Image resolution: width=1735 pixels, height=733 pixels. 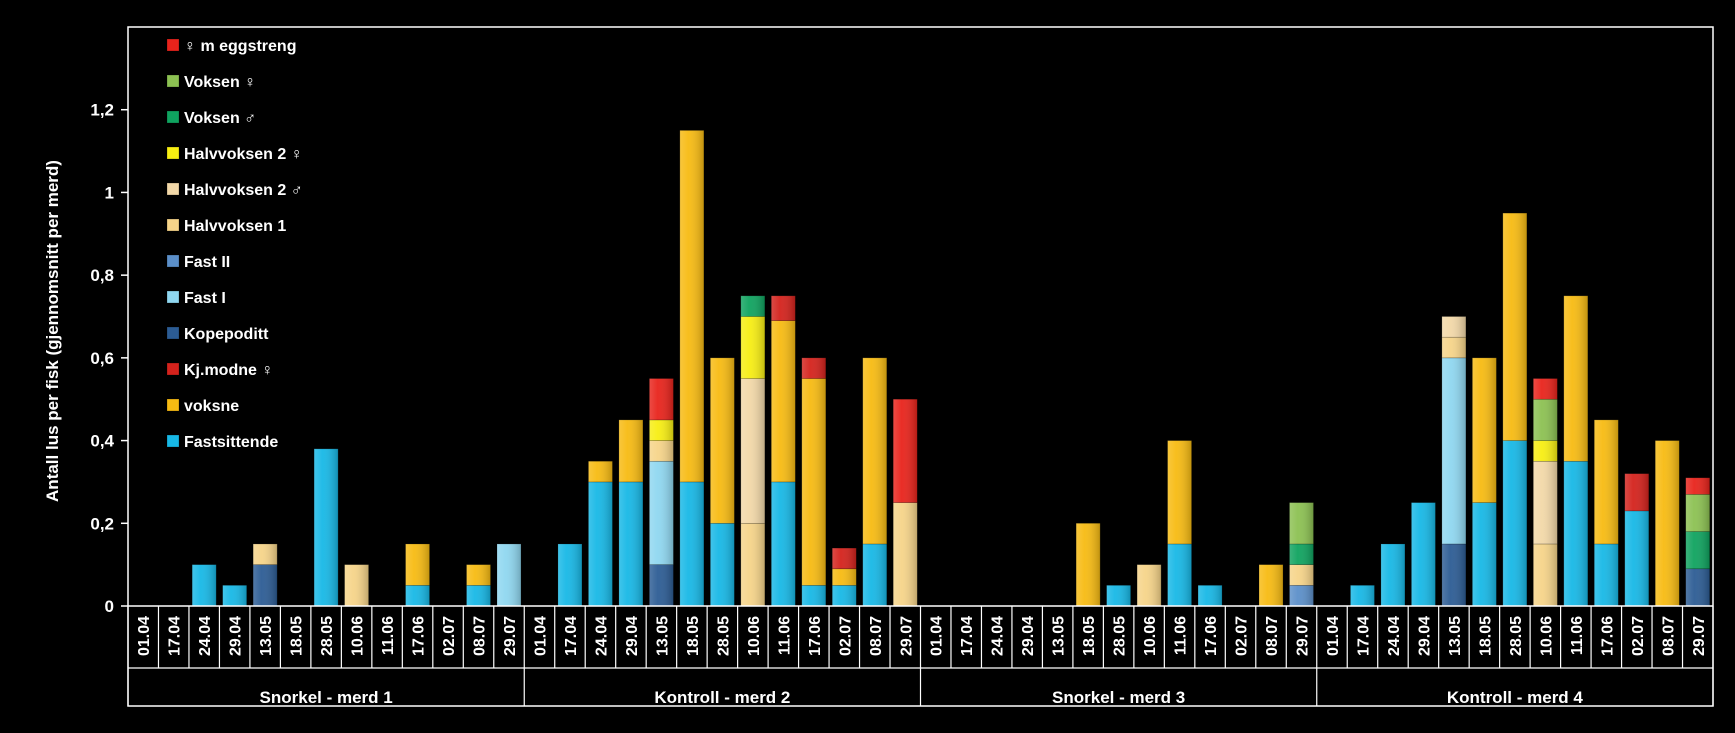 I want to click on legend-label: Halvvoksen 2 ♀, so click(x=243, y=154).